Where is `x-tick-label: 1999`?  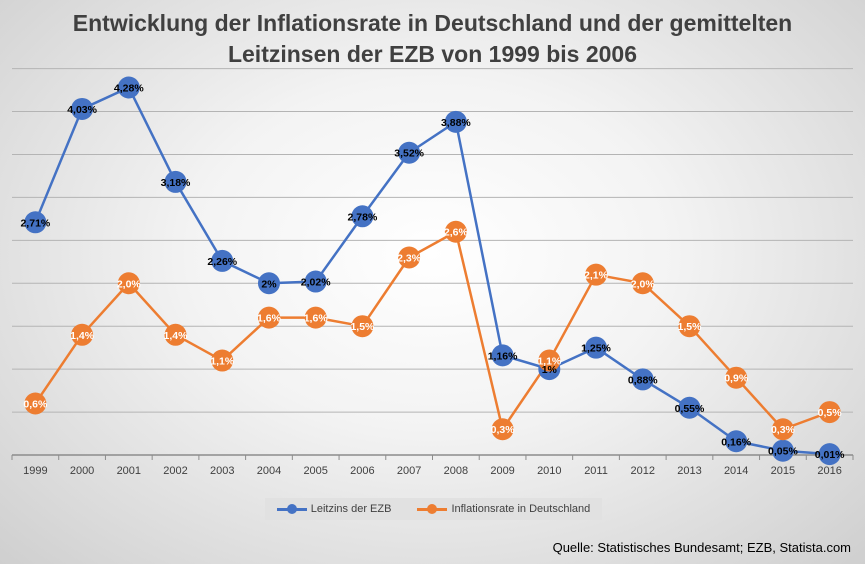
x-tick-label: 1999 is located at coordinates (35, 471).